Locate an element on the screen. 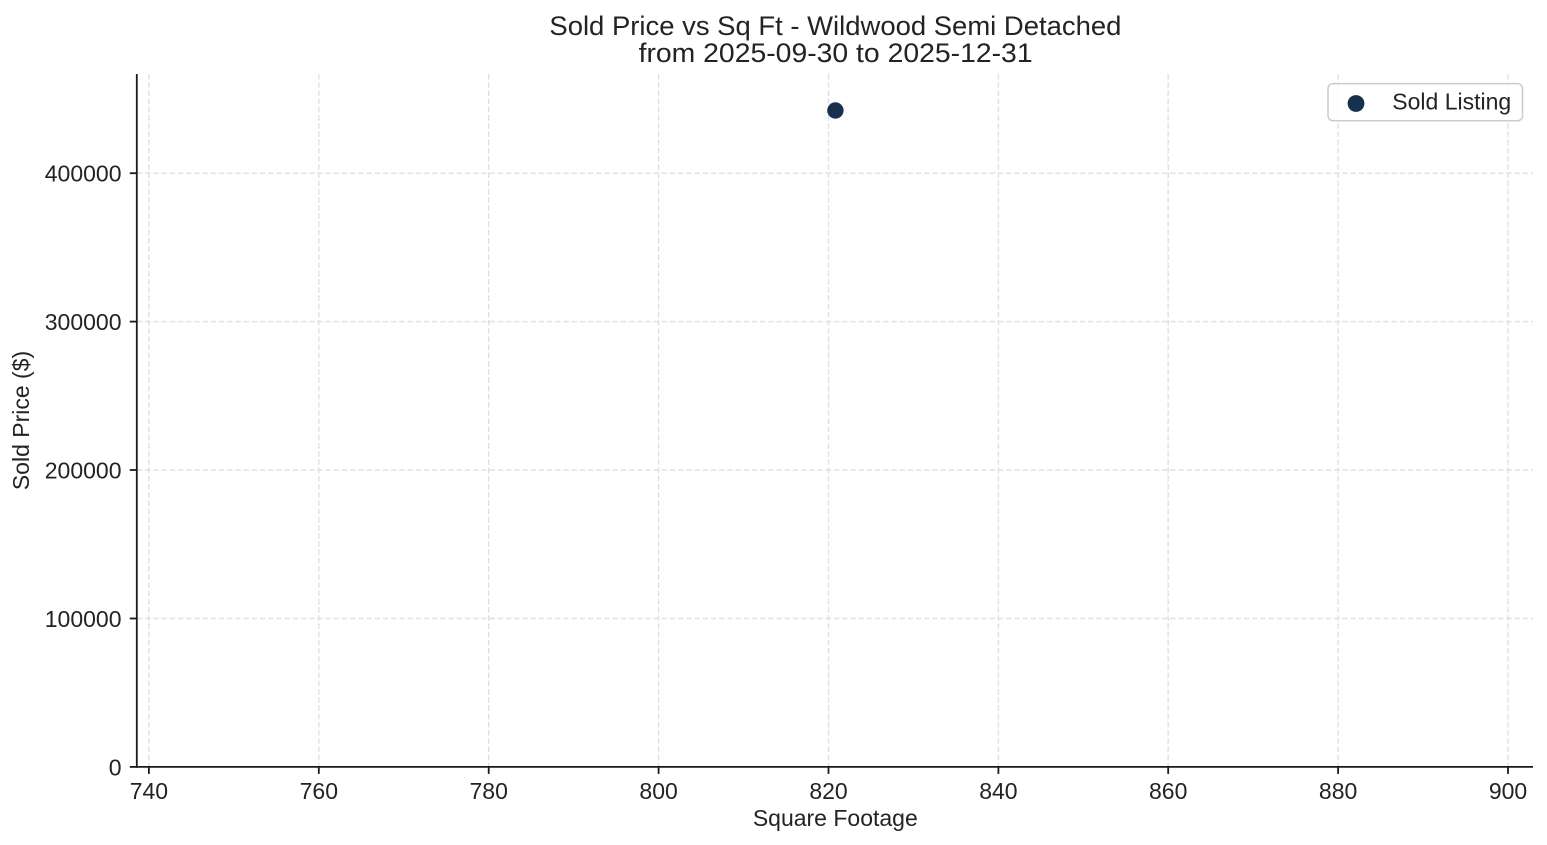  svg-text: 860 is located at coordinates (1168, 791).